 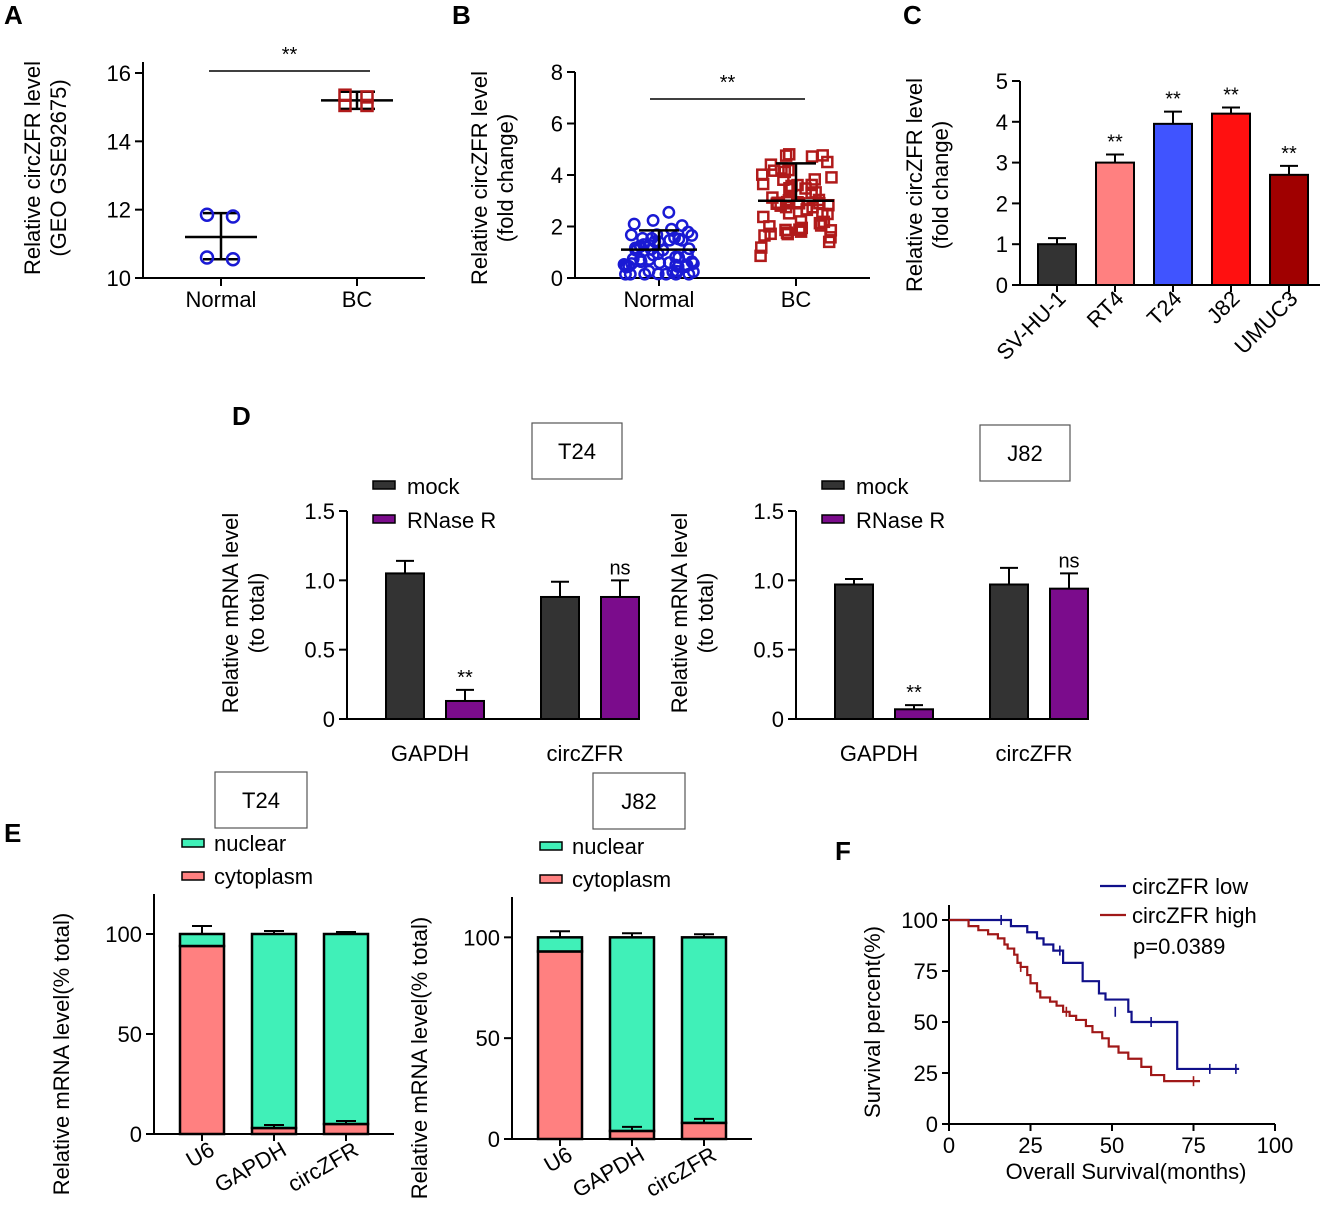 What do you see at coordinates (1194, 915) in the screenshot?
I see `panel-f-legend-label: circZFR high` at bounding box center [1194, 915].